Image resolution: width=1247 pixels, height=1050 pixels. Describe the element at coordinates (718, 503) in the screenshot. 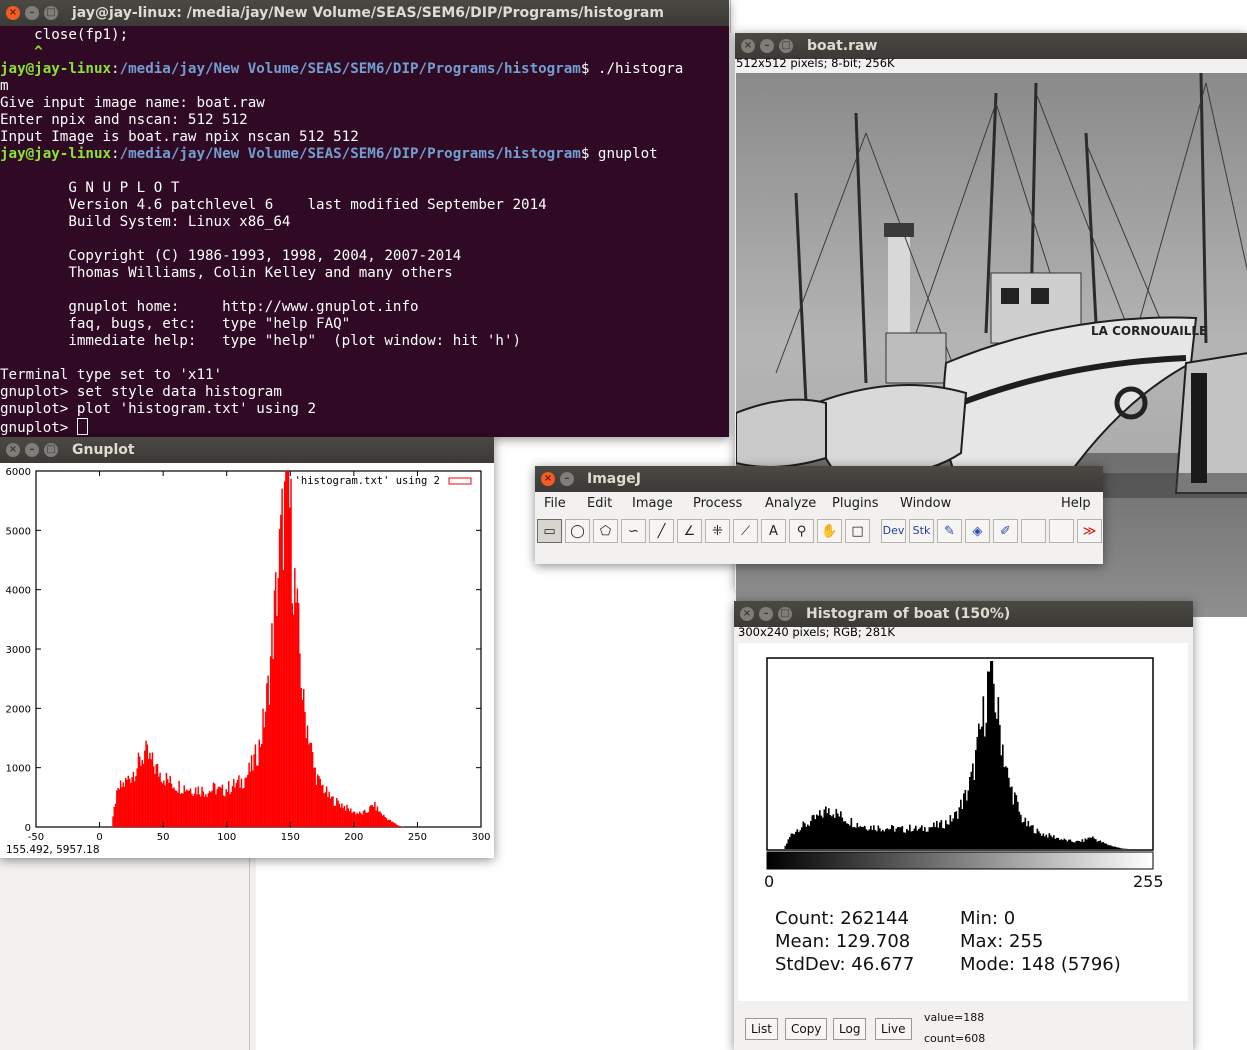

I see `menu-process: Process` at that location.